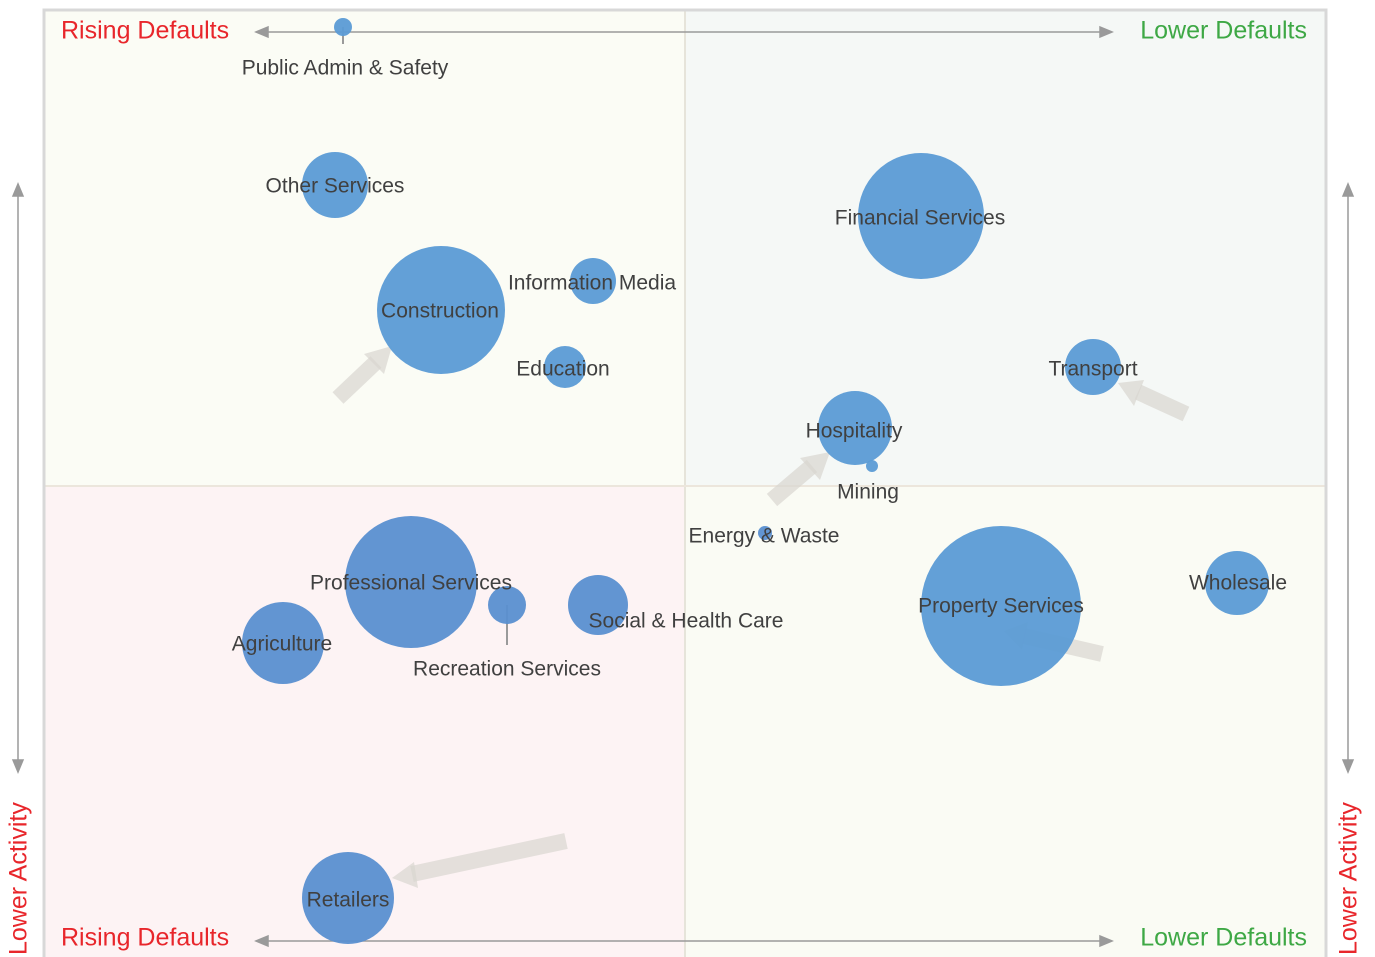 Image resolution: width=1375 pixels, height=957 pixels. I want to click on bubble-label: Information Media, so click(592, 283).